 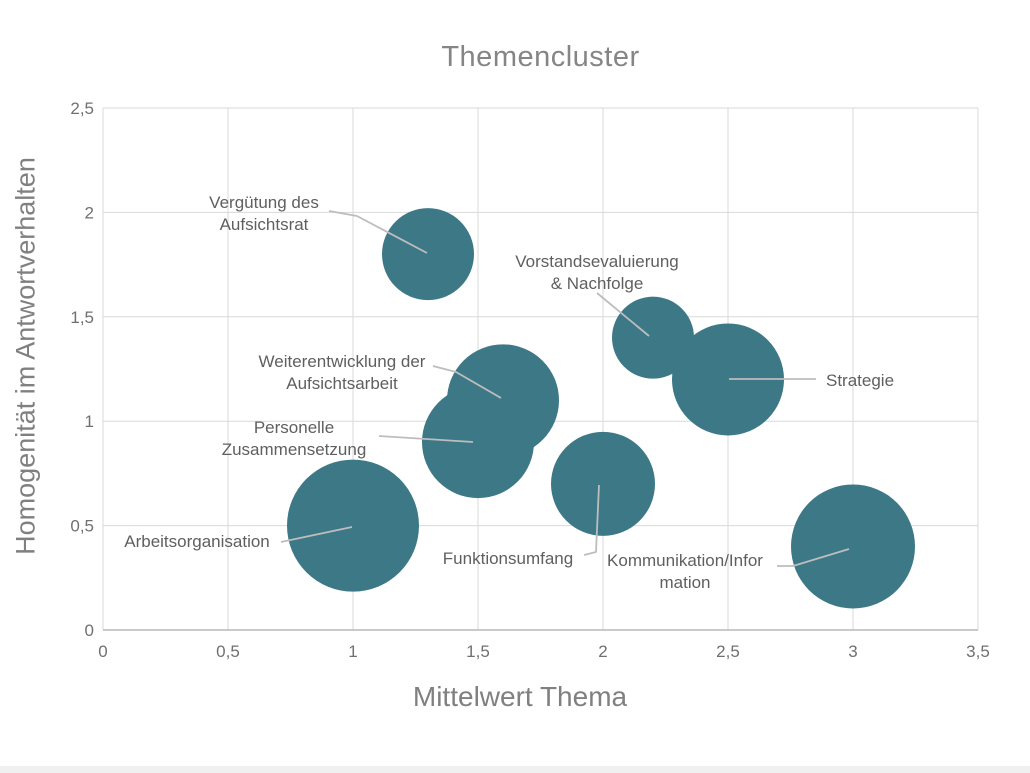 I want to click on x-tick-label: 1,5, so click(x=478, y=651).